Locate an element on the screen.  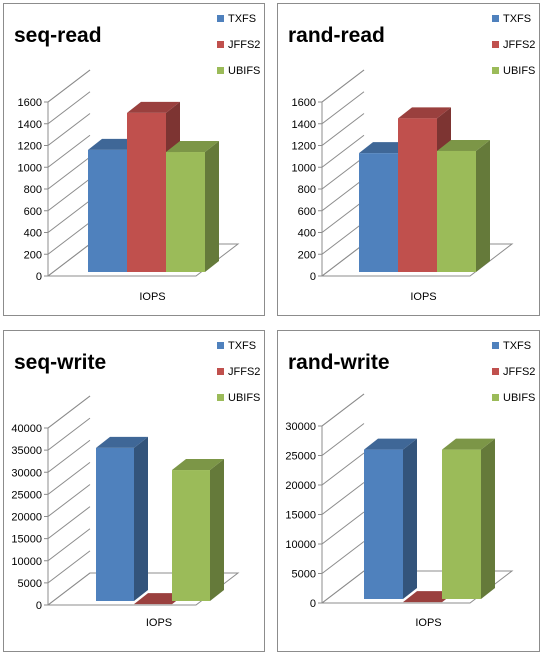
chart-title-seq-write: seq-write is located at coordinates (60, 362).